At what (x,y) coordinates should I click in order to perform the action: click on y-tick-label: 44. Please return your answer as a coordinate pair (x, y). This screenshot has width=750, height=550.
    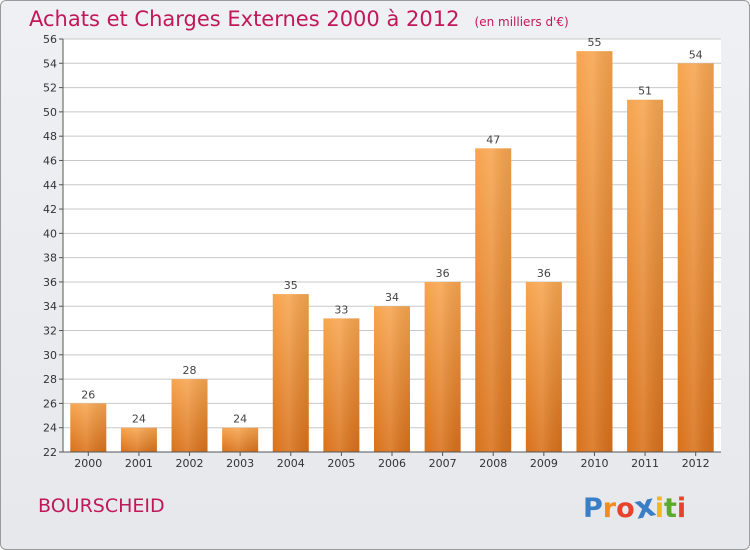
    Looking at the image, I should click on (50, 185).